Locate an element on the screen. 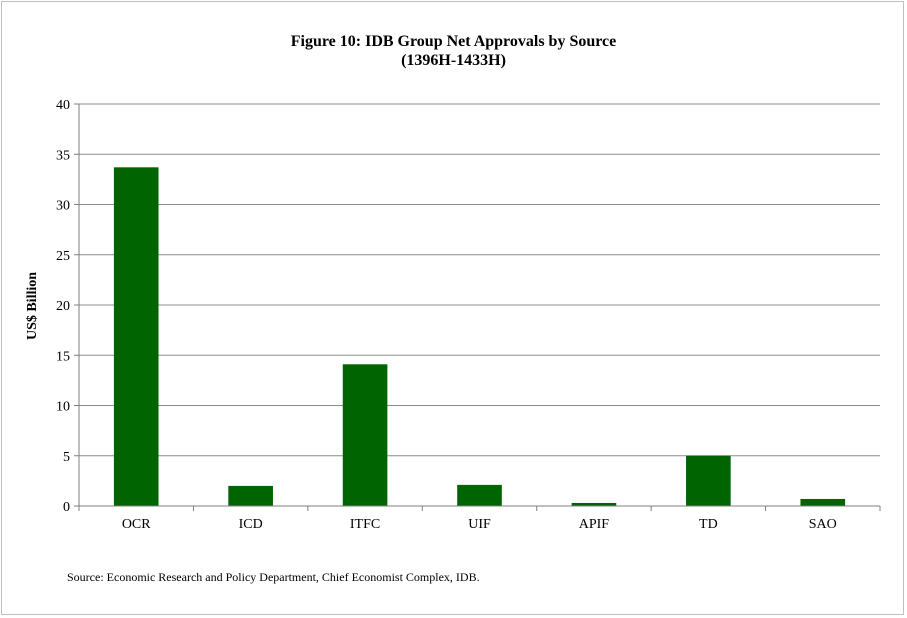  y-tick-label: 10 is located at coordinates (63, 407).